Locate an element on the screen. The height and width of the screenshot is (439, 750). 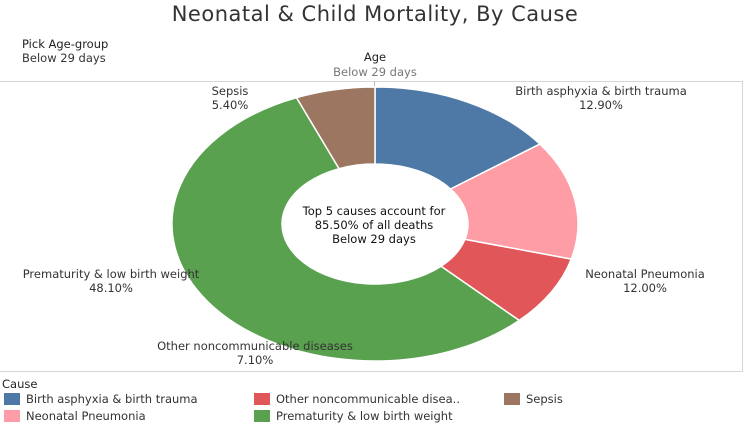
slice-value: 48.10% is located at coordinates (111, 288).